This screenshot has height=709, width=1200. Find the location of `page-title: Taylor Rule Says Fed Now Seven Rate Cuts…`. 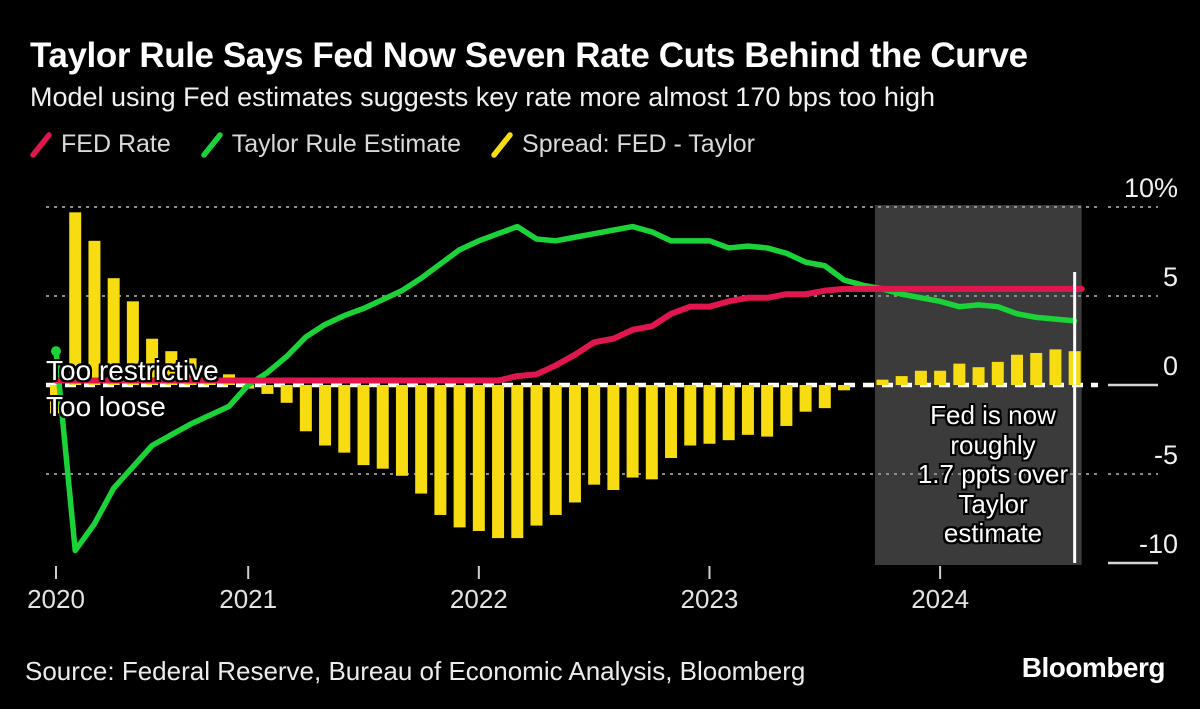

page-title: Taylor Rule Says Fed Now Seven Rate Cuts… is located at coordinates (529, 55).